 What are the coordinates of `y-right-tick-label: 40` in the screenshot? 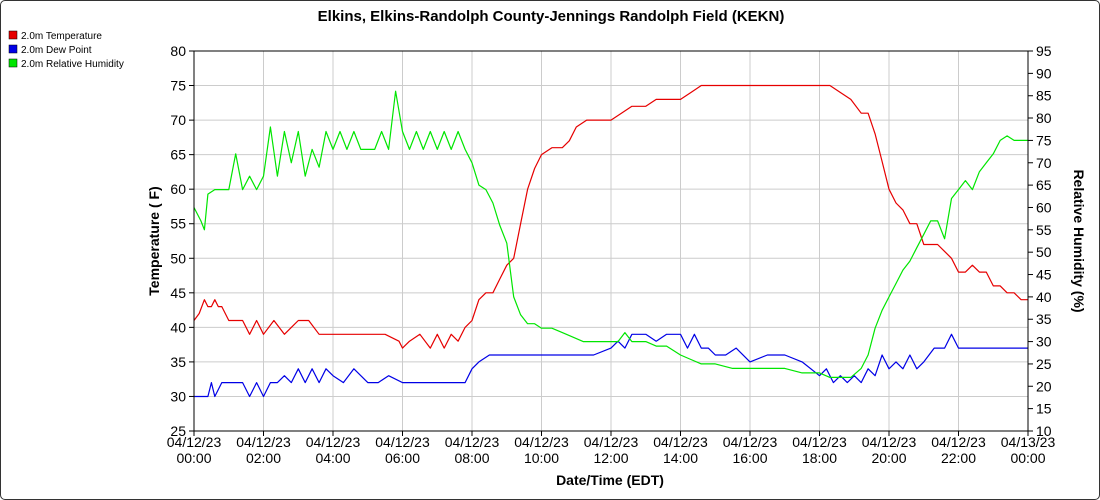 It's located at (1044, 297).